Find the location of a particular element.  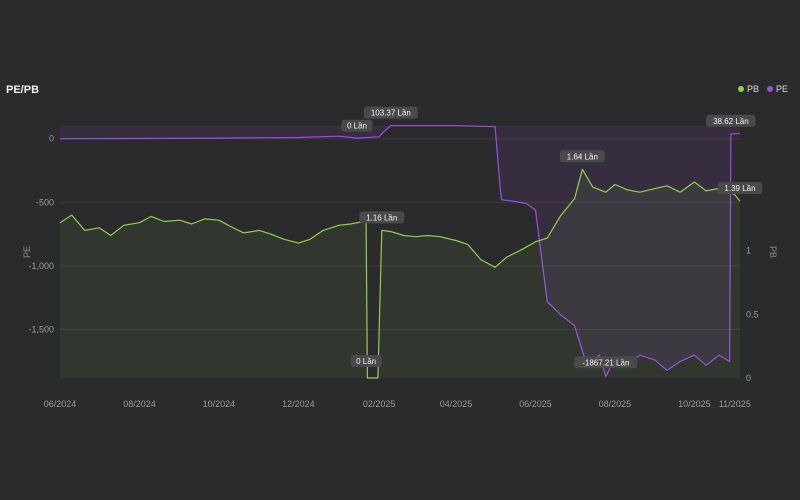

legend-dot-pe-icon is located at coordinates (769, 89).